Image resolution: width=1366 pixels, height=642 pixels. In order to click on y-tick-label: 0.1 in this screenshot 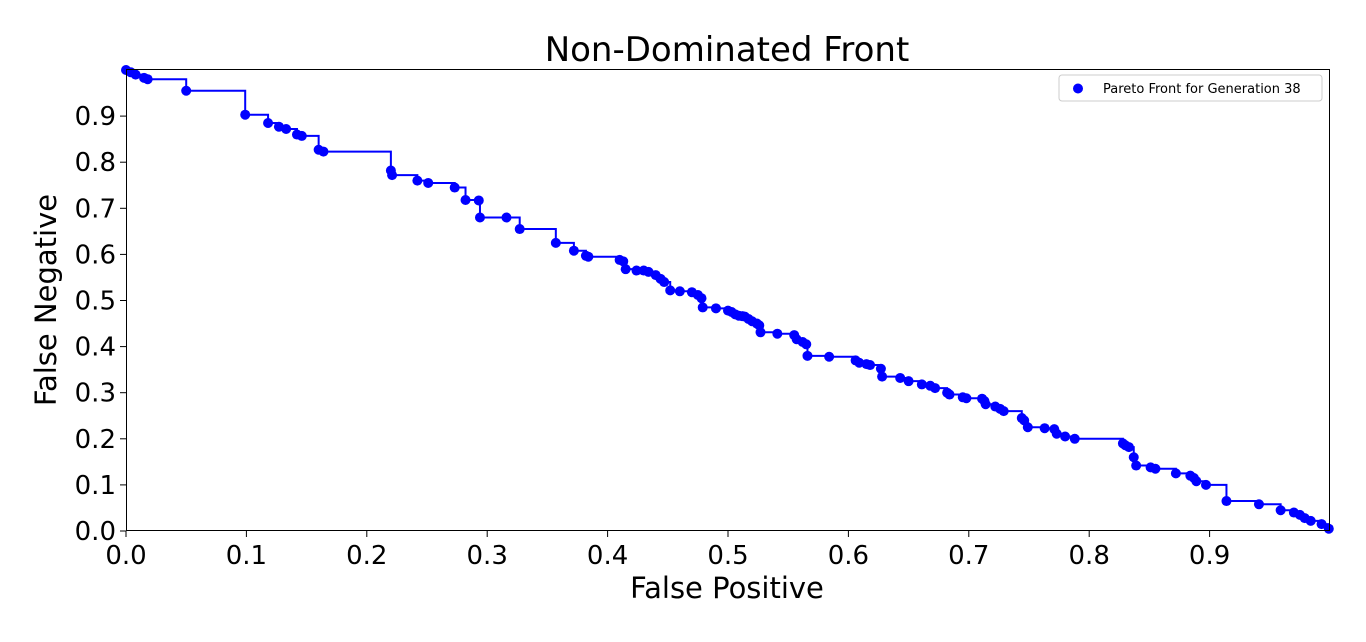, I will do `click(95, 486)`.